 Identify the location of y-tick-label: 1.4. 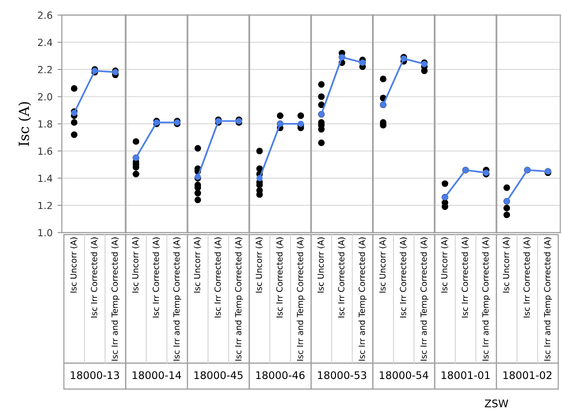
(45, 178).